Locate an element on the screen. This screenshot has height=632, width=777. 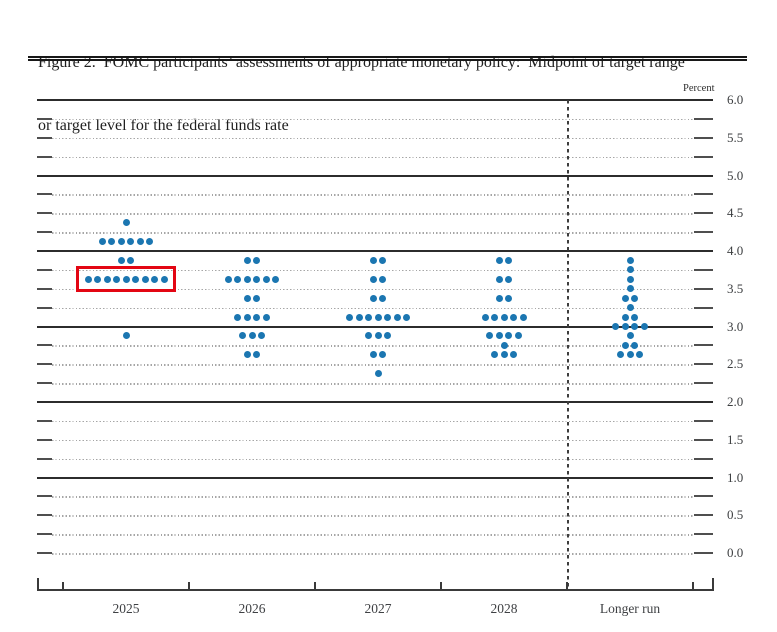
title-rule-top-line is located at coordinates (387, 57).